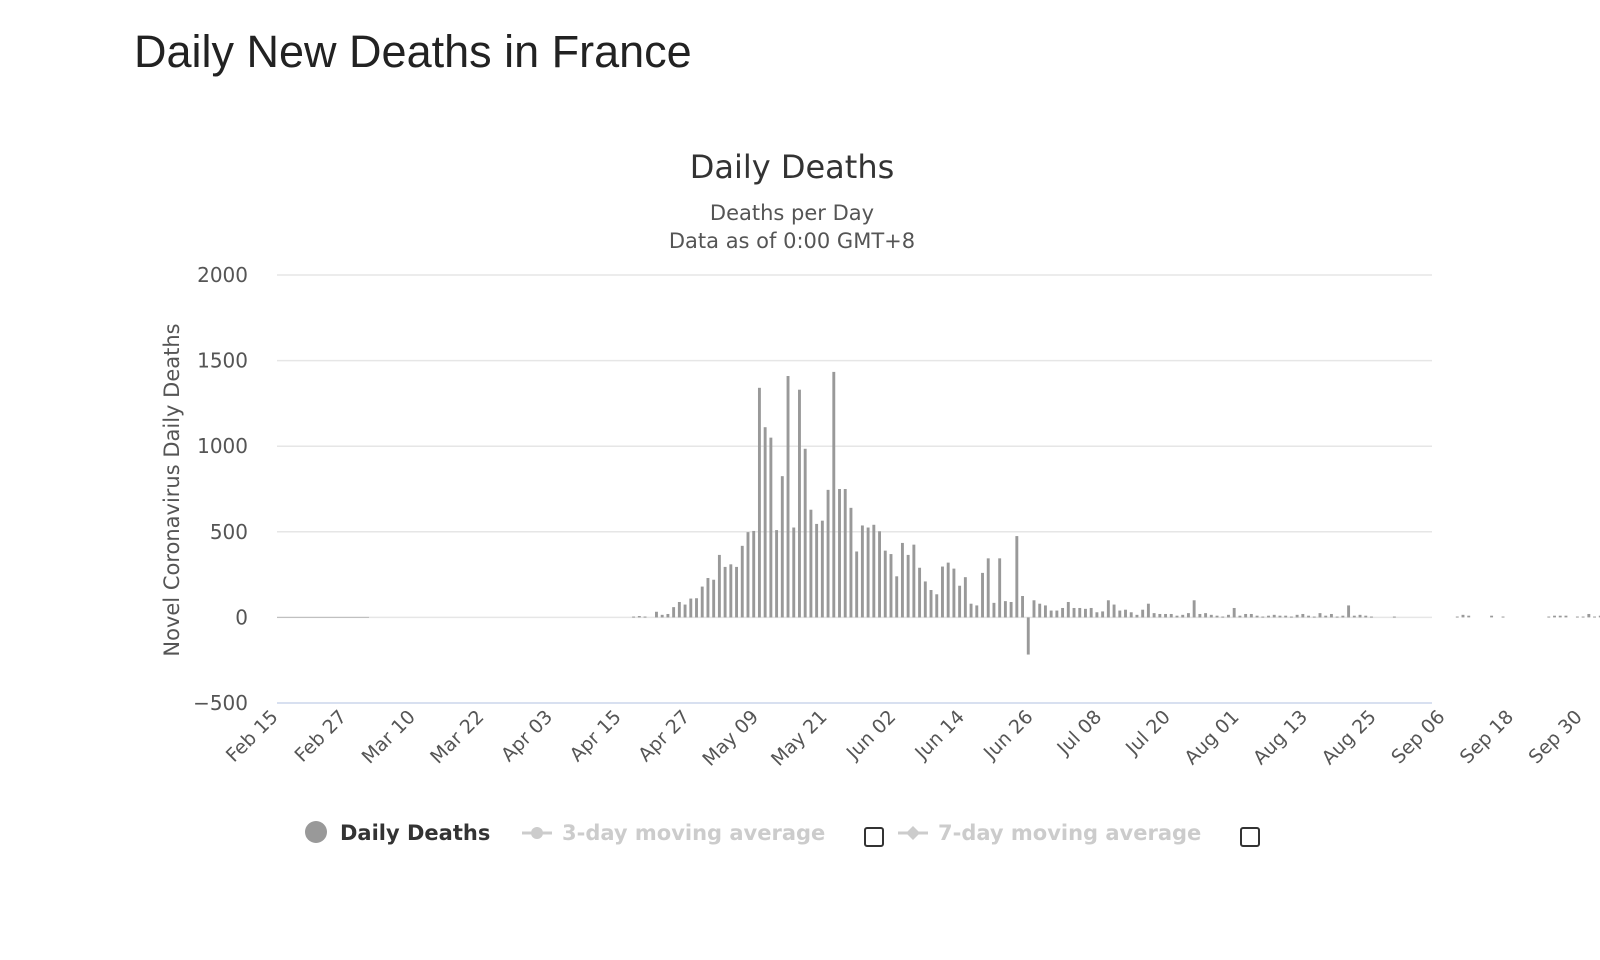  Describe the element at coordinates (871, 735) in the screenshot. I see `x-tick-label: Jun 02` at that location.